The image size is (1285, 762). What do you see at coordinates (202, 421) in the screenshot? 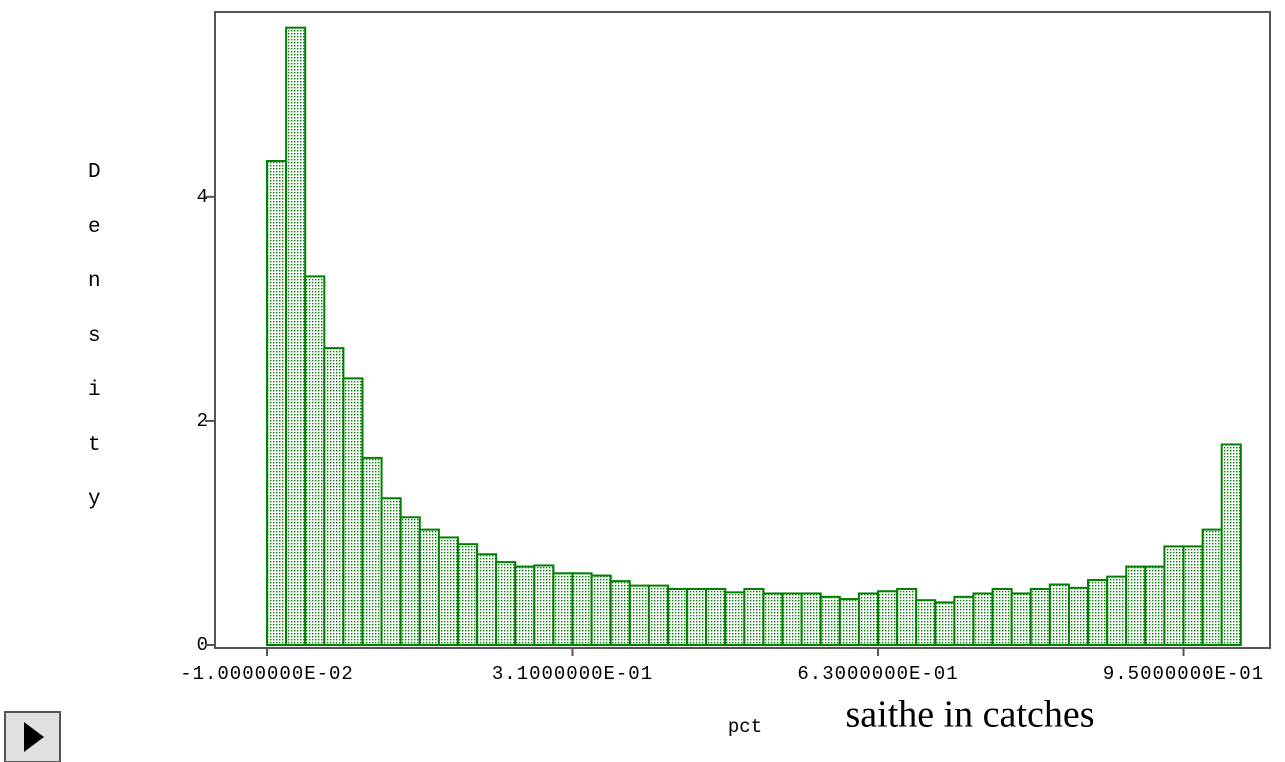
I see `y-tick-label: 2` at bounding box center [202, 421].